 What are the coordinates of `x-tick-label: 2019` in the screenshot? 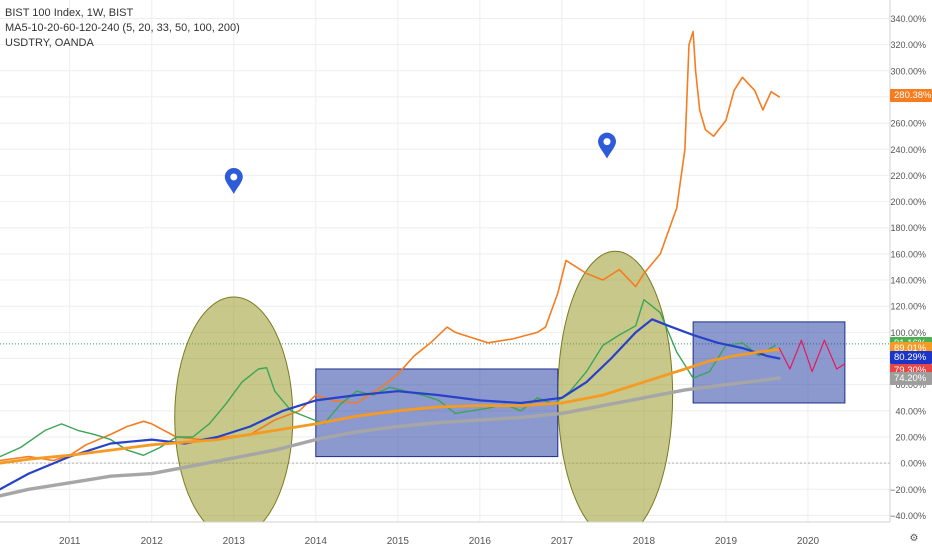 It's located at (726, 541).